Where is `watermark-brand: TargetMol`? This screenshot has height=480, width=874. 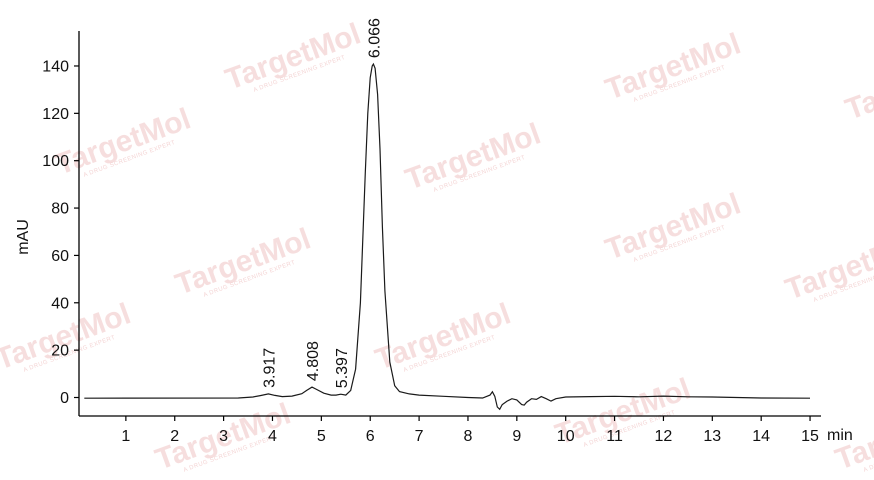
watermark-brand: TargetMol is located at coordinates (857, 86).